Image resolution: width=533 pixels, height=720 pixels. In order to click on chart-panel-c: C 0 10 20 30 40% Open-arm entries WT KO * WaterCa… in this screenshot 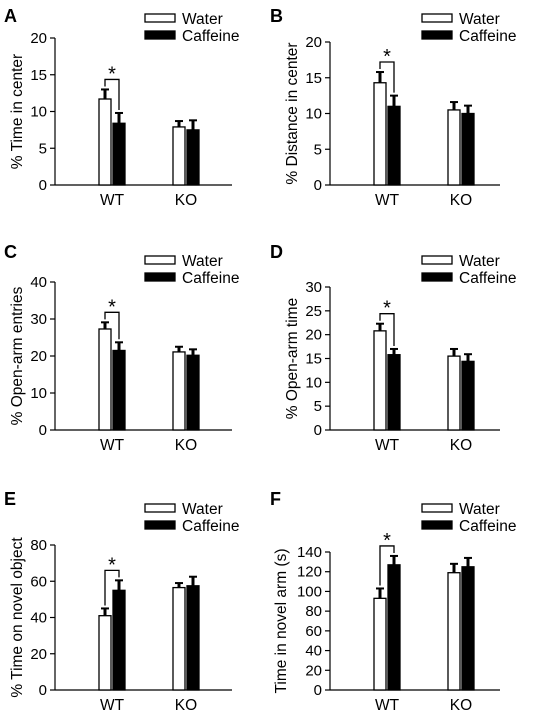, I will do `click(121, 348)`.